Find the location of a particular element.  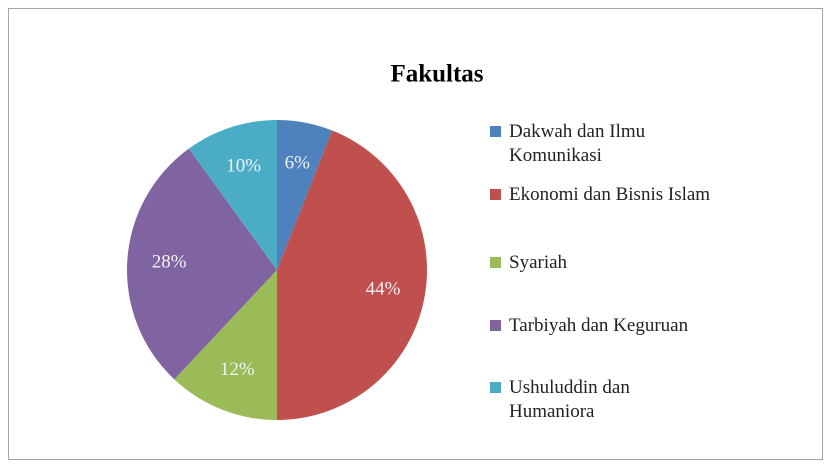

slice-label: 28% is located at coordinates (169, 262).